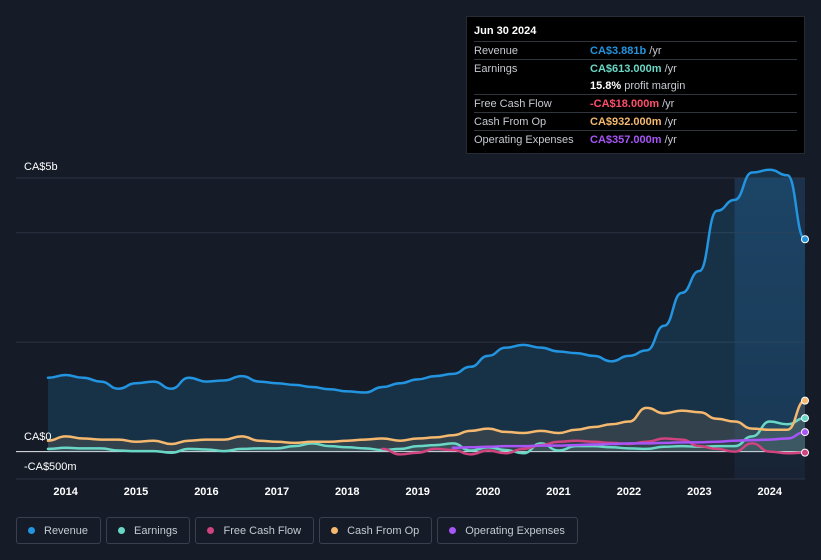 The width and height of the screenshot is (821, 560). I want to click on x-tick-label: 2014, so click(65, 492).